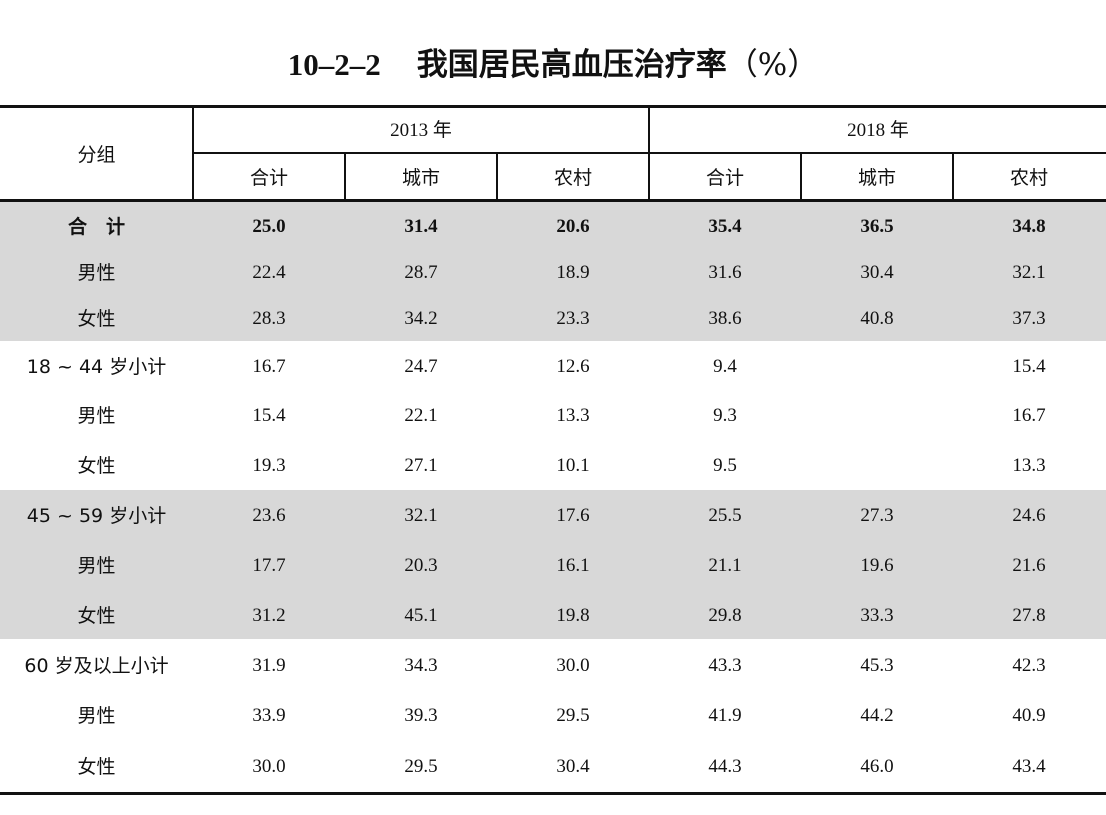  What do you see at coordinates (269, 565) in the screenshot?
I see `table-cell: 17.7` at bounding box center [269, 565].